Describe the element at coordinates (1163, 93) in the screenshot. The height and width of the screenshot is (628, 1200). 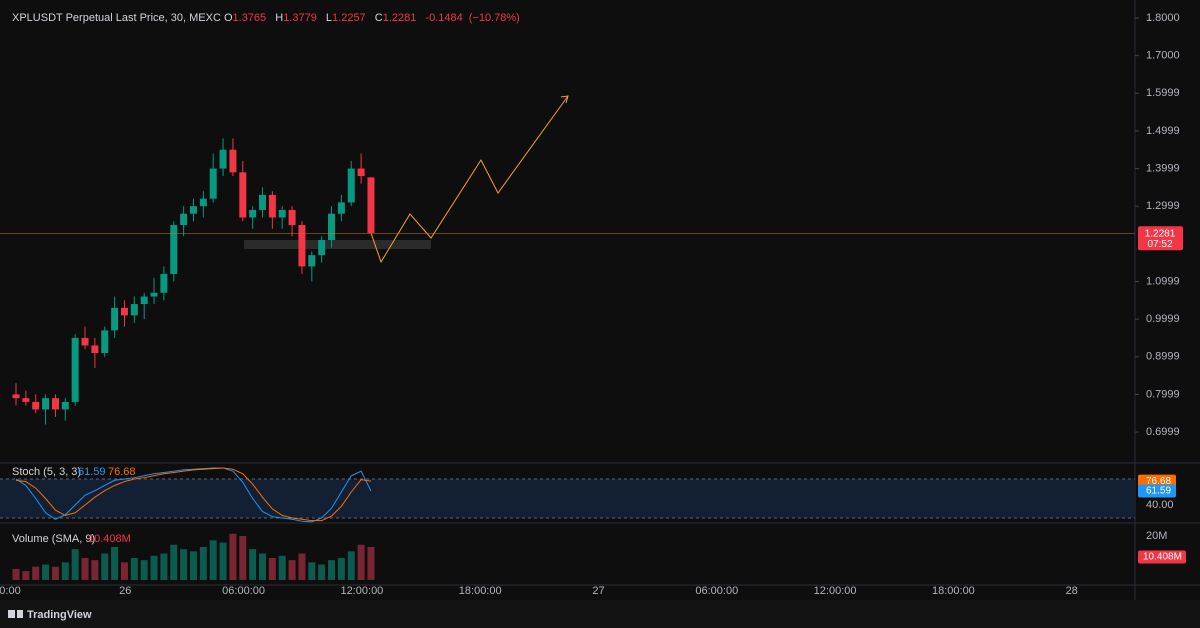
I see `y-tick-label: 1.5999` at that location.